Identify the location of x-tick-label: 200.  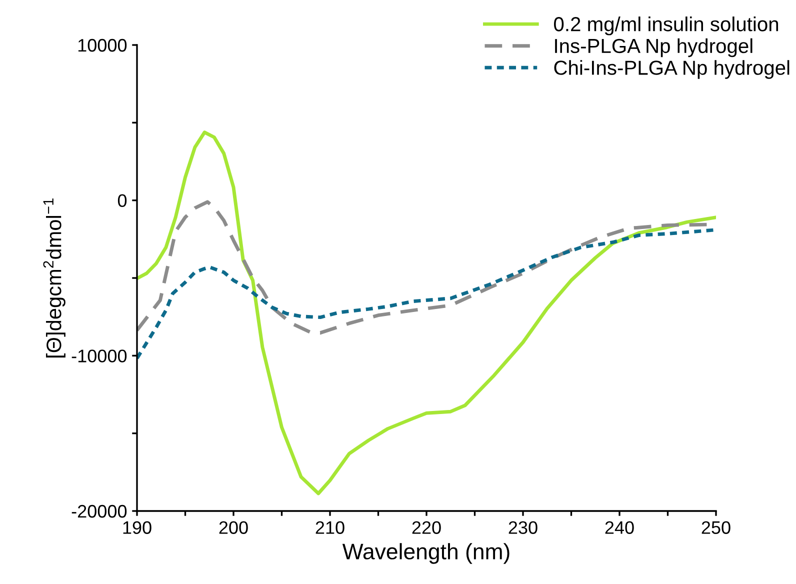
(233, 527).